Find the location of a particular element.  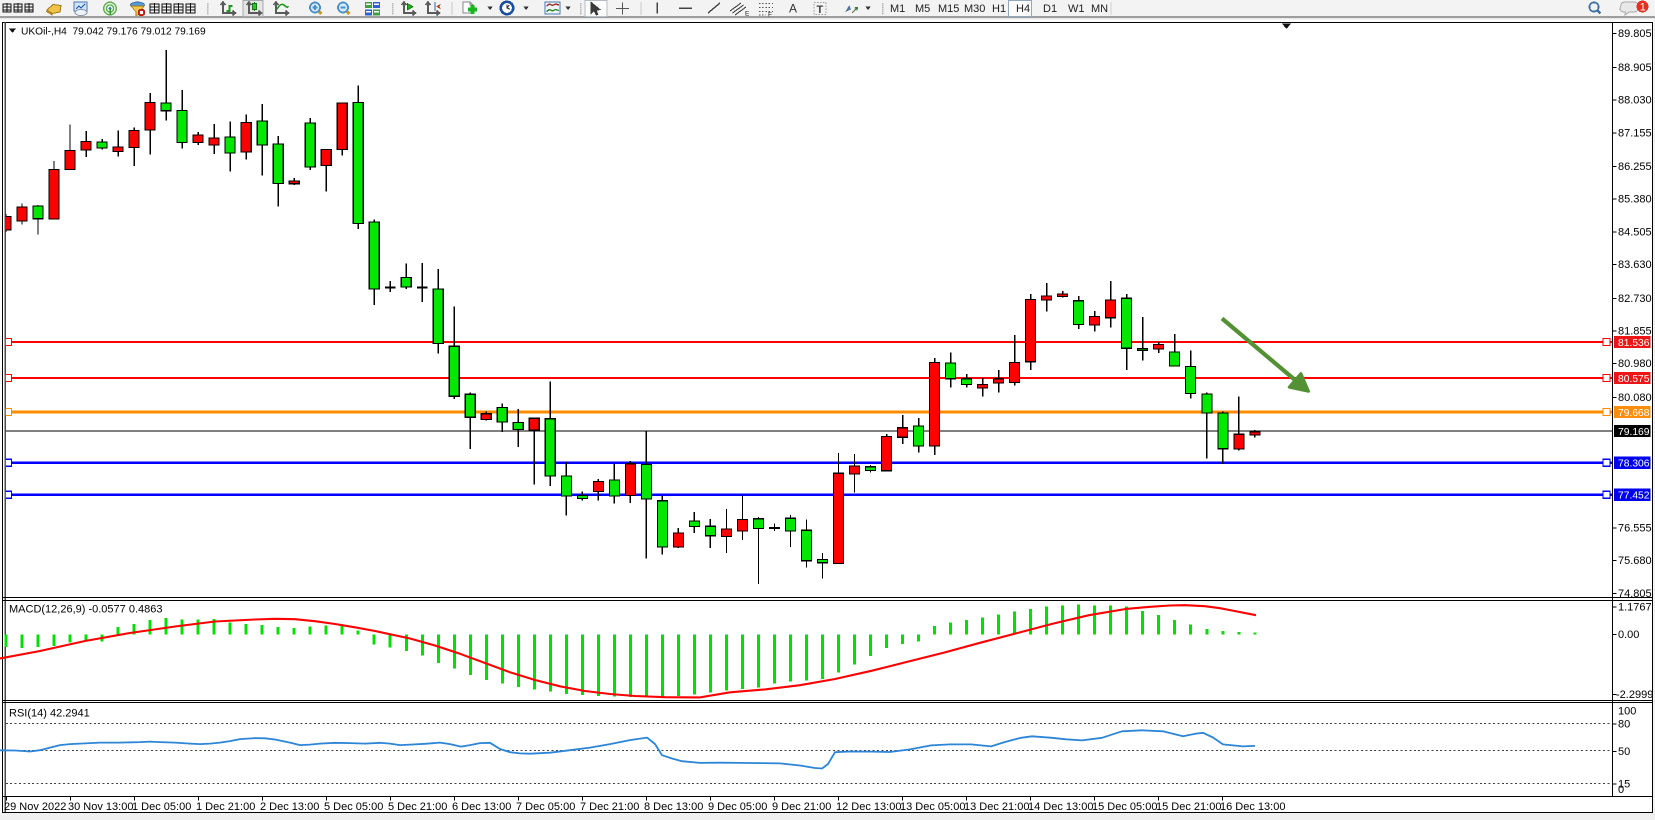

svg-text: 88.905 is located at coordinates (1635, 68).